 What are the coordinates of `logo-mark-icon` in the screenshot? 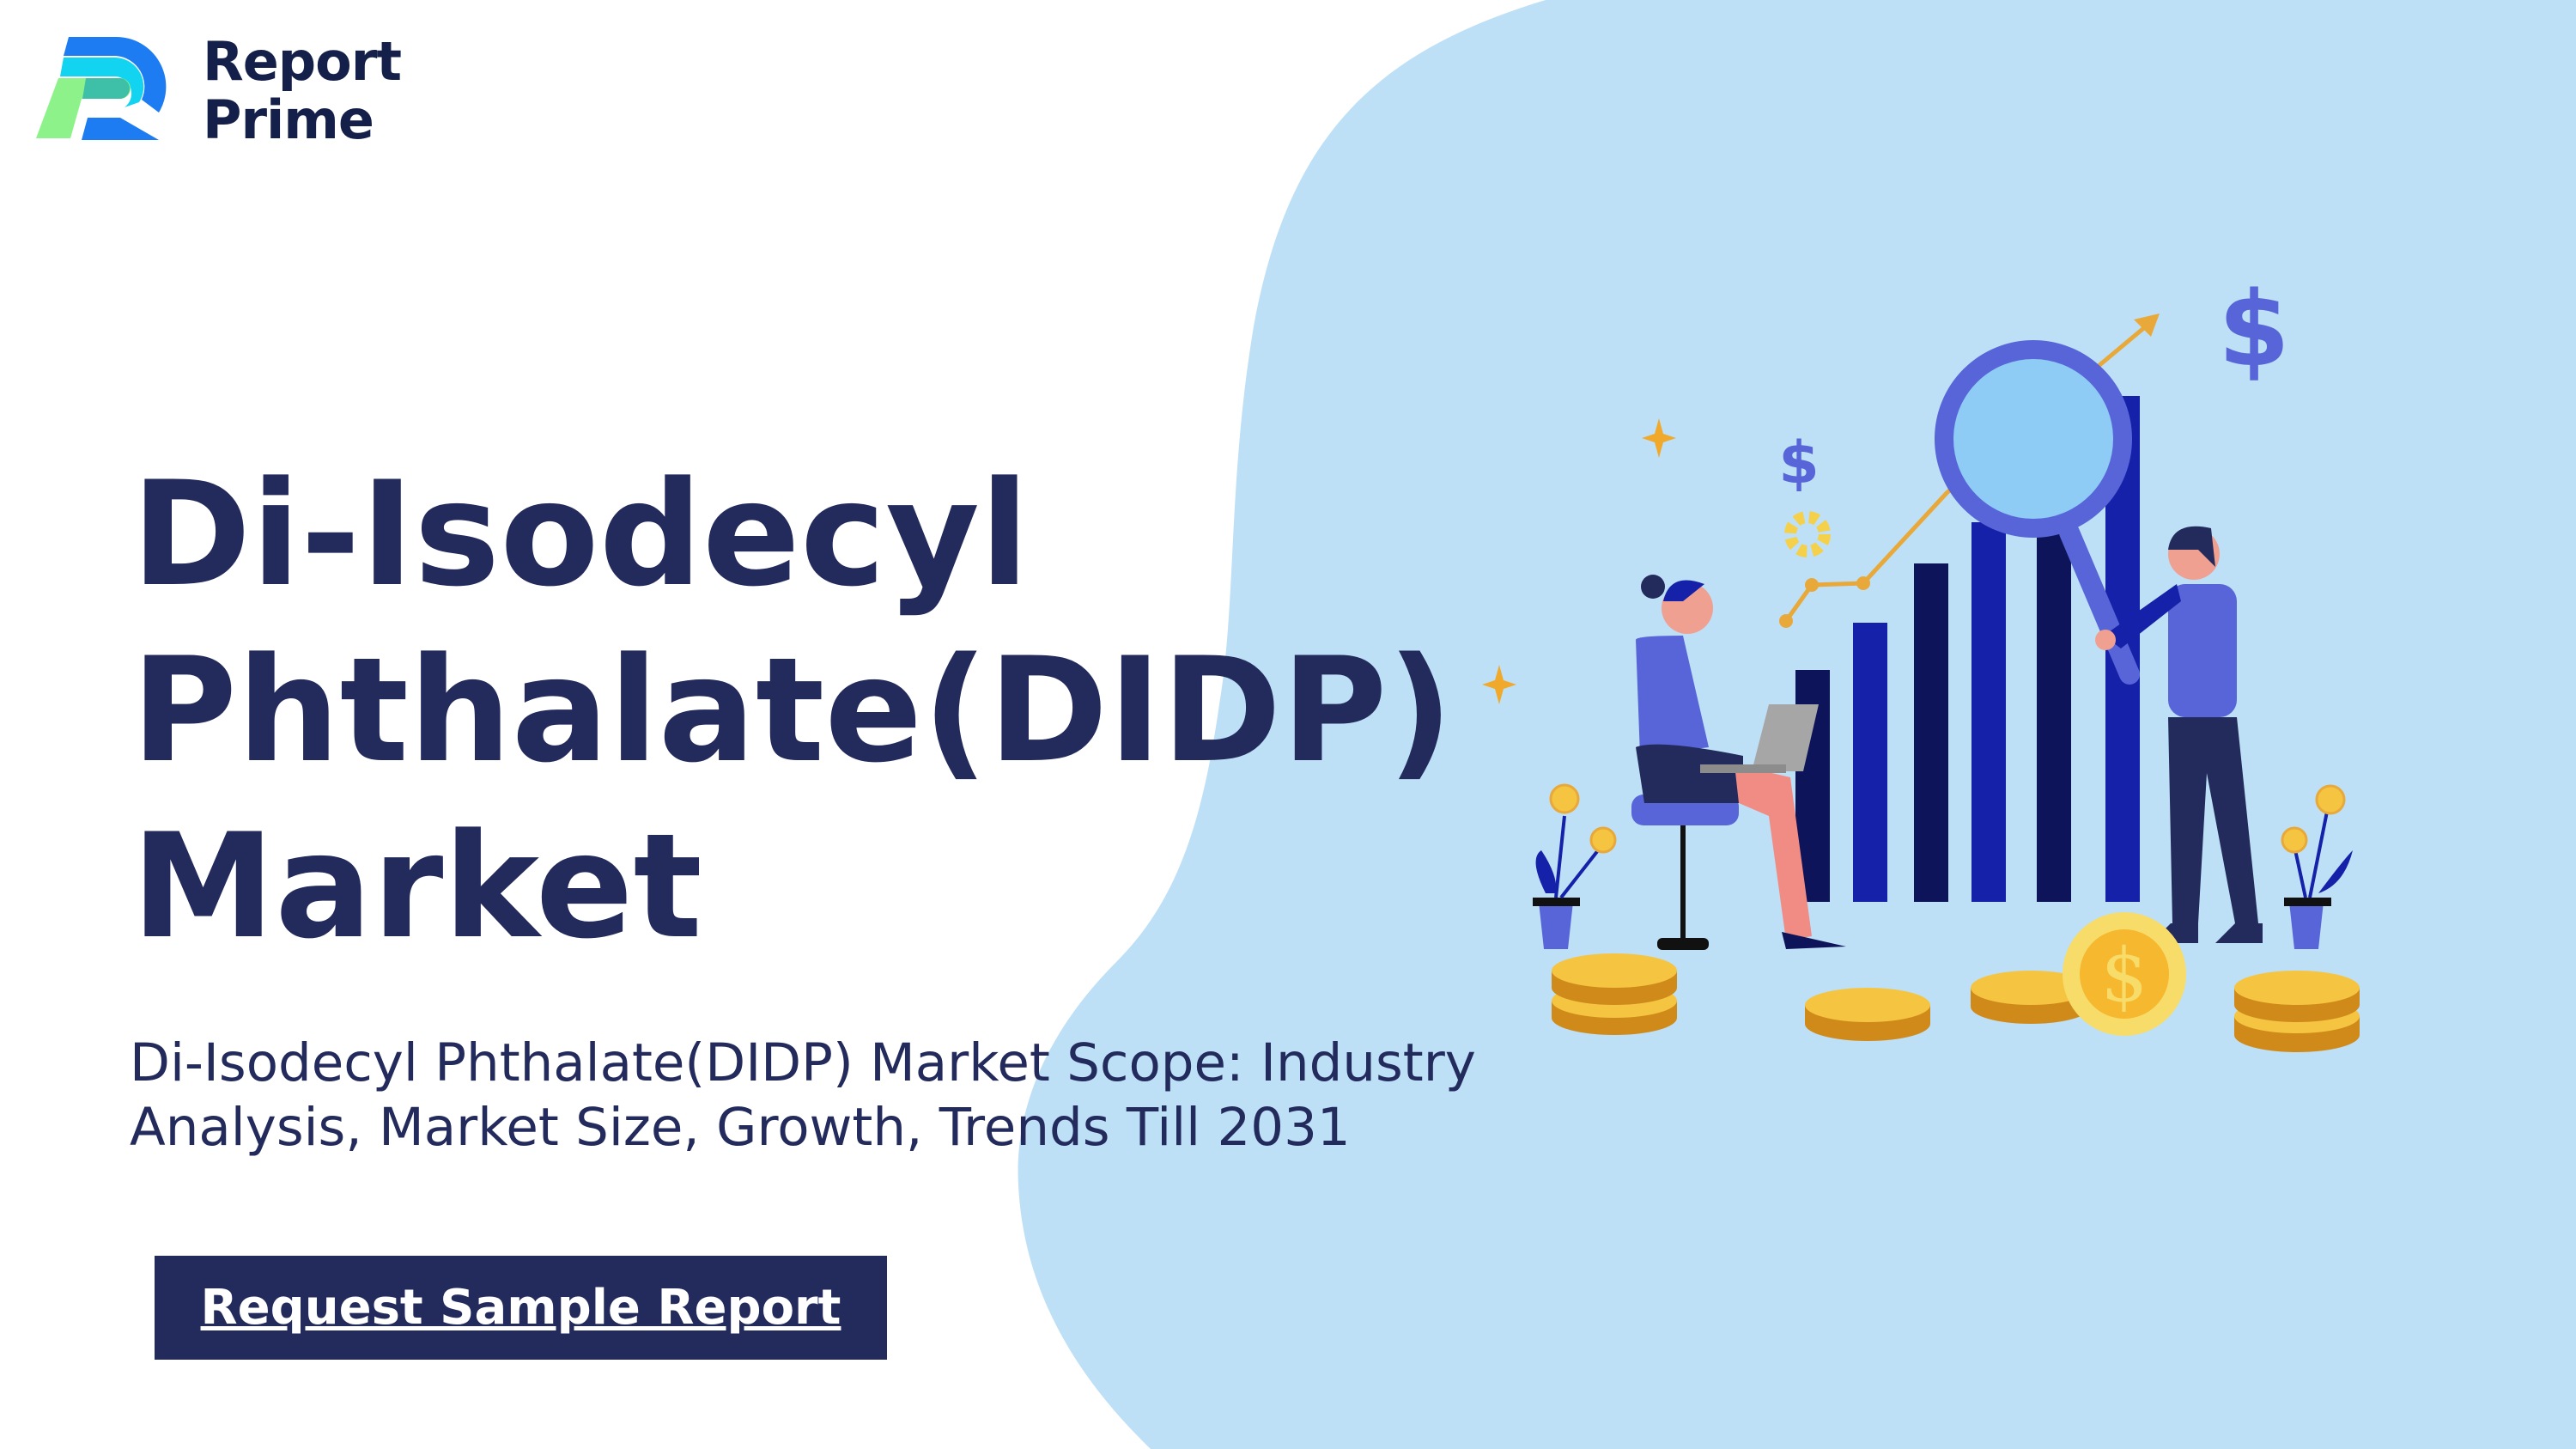 It's located at (101, 88).